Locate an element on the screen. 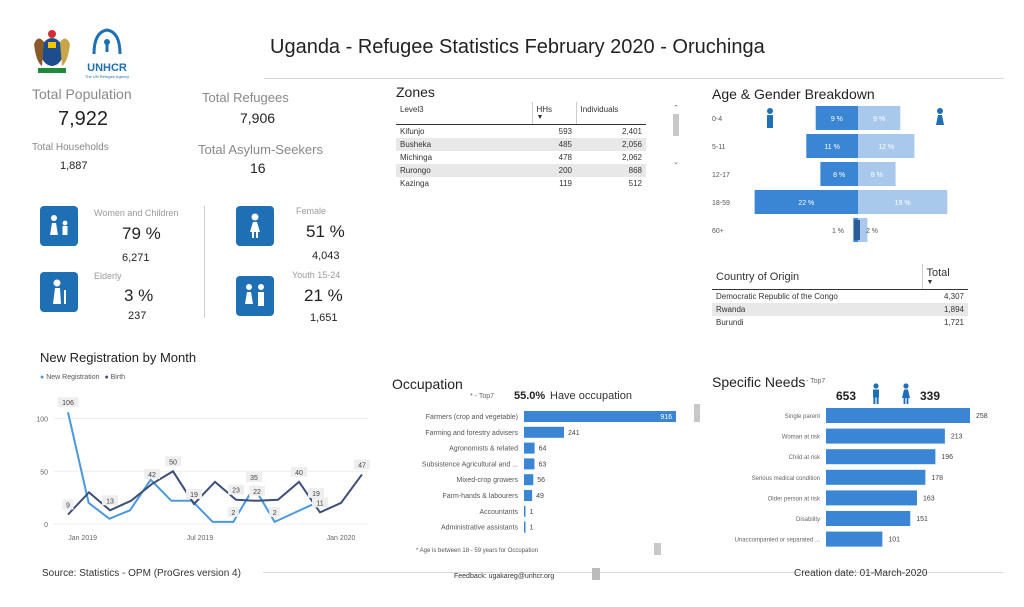 This screenshot has width=1024, height=607. footer-divider is located at coordinates (633, 572).